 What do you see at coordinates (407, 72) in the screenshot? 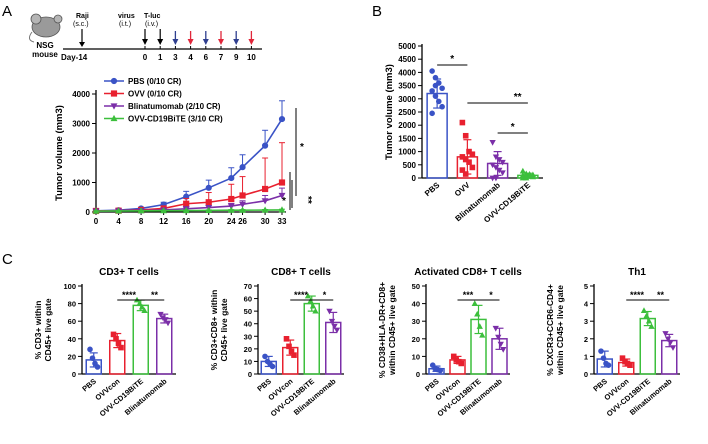
I see `y-tick-label: 4000` at bounding box center [407, 72].